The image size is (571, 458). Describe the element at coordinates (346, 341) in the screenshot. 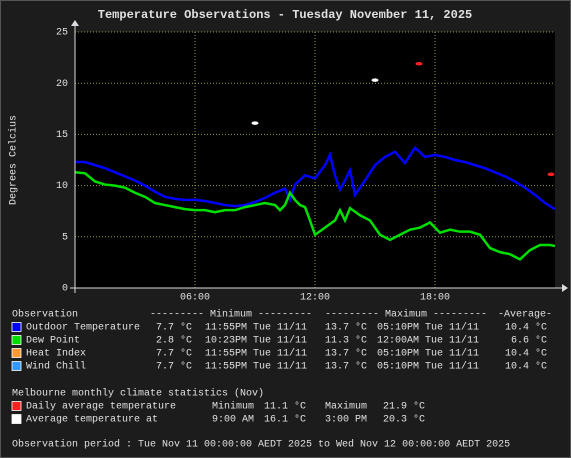

I see `legend-stat: 11.3 °C` at that location.